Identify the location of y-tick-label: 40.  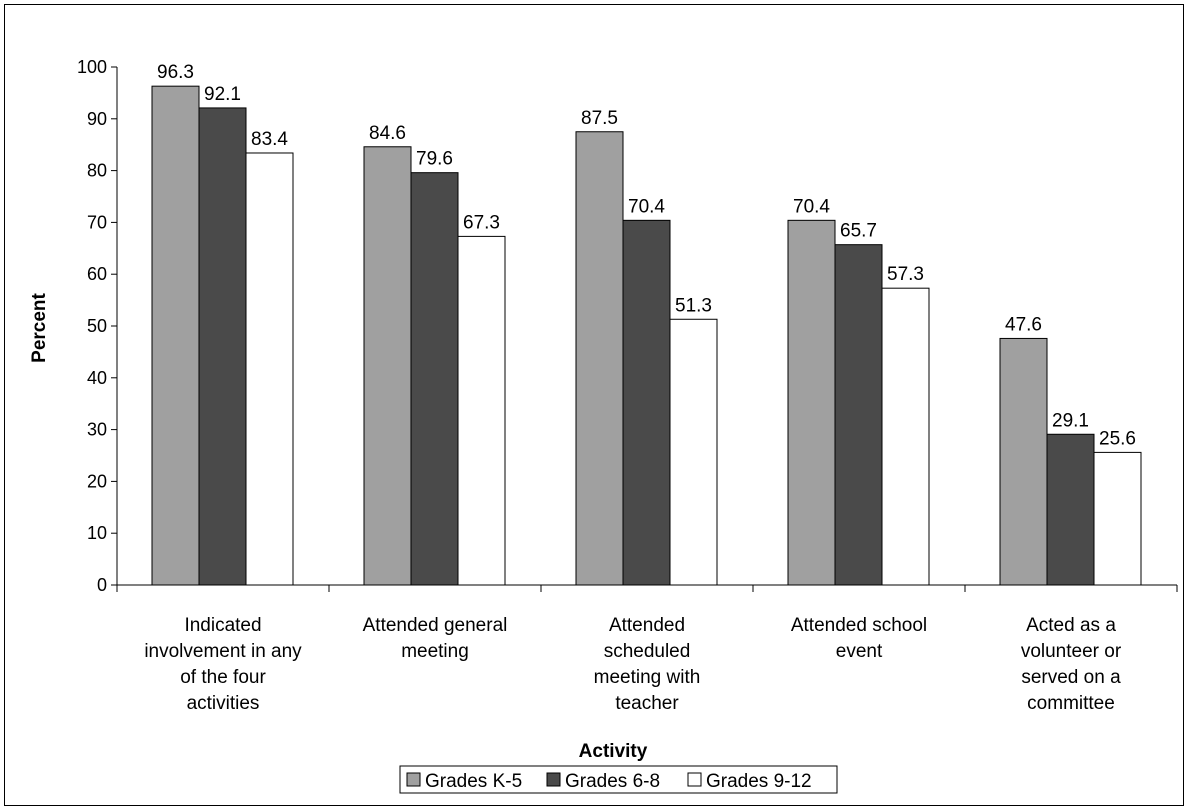
(97, 378).